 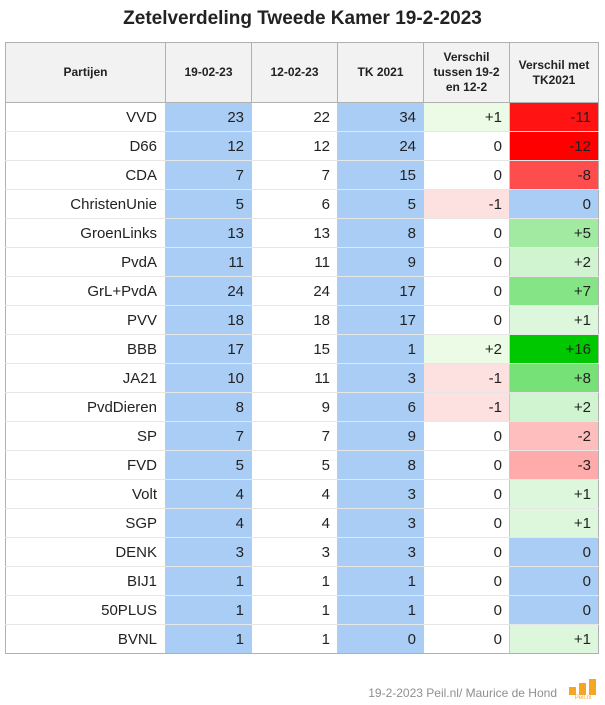 I want to click on header-tk2021: TK 2021, so click(x=380, y=72).